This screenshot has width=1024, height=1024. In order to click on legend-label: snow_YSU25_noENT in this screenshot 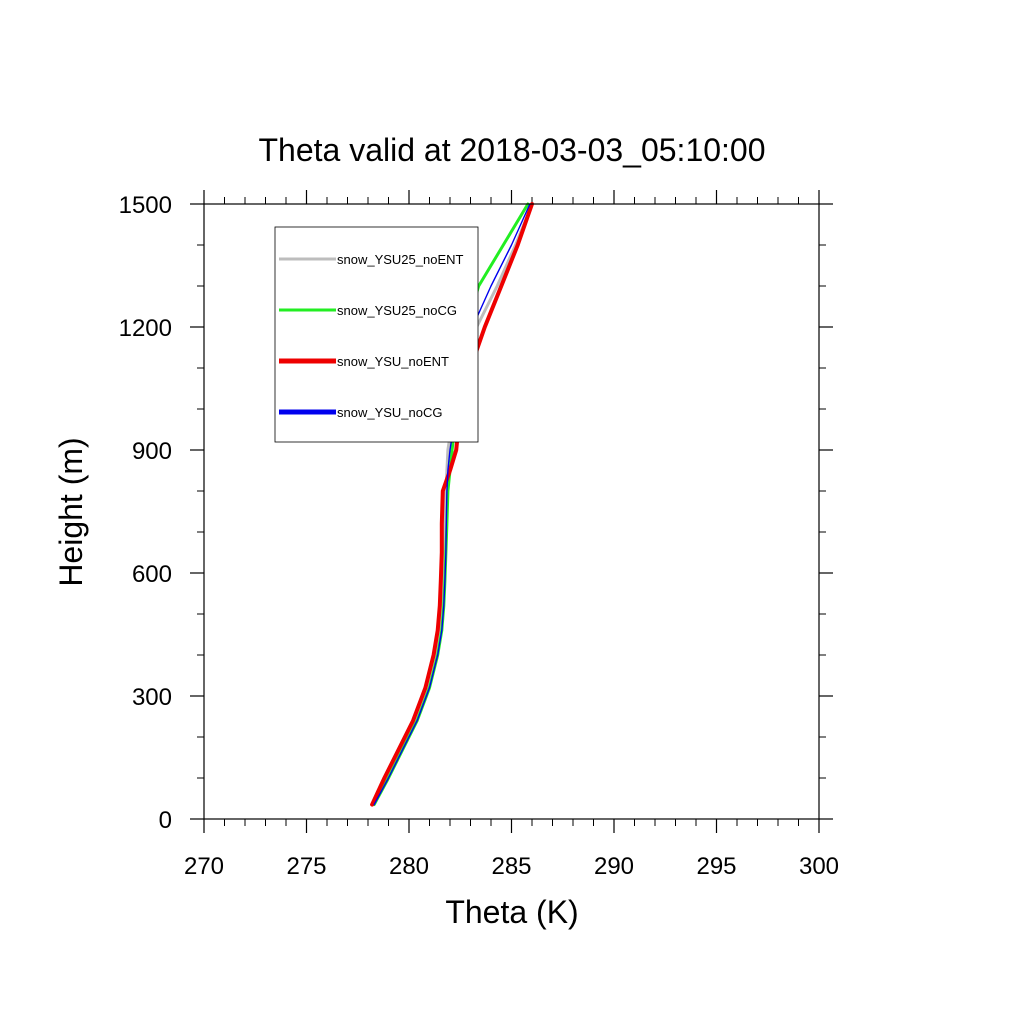, I will do `click(400, 259)`.